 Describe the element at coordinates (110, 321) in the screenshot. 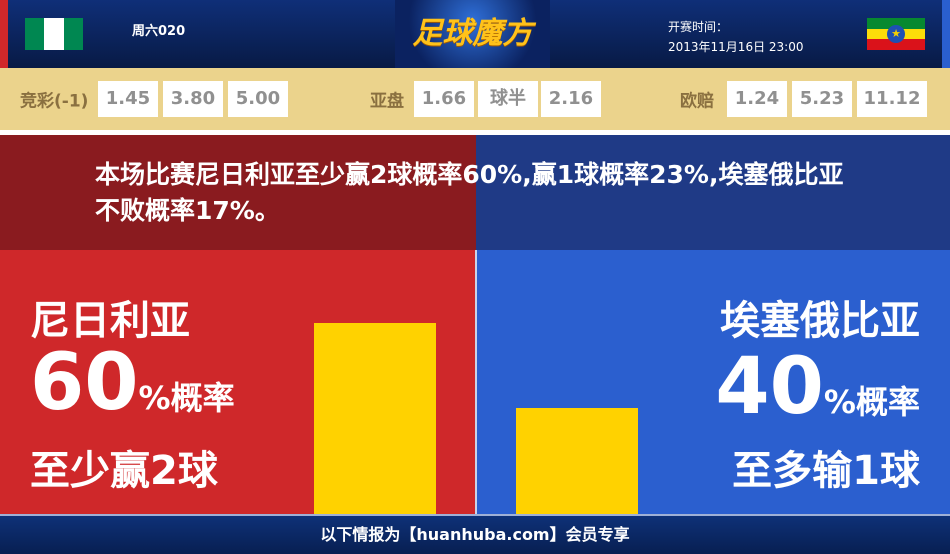

I see `home-team-name: 尼日利亚` at that location.